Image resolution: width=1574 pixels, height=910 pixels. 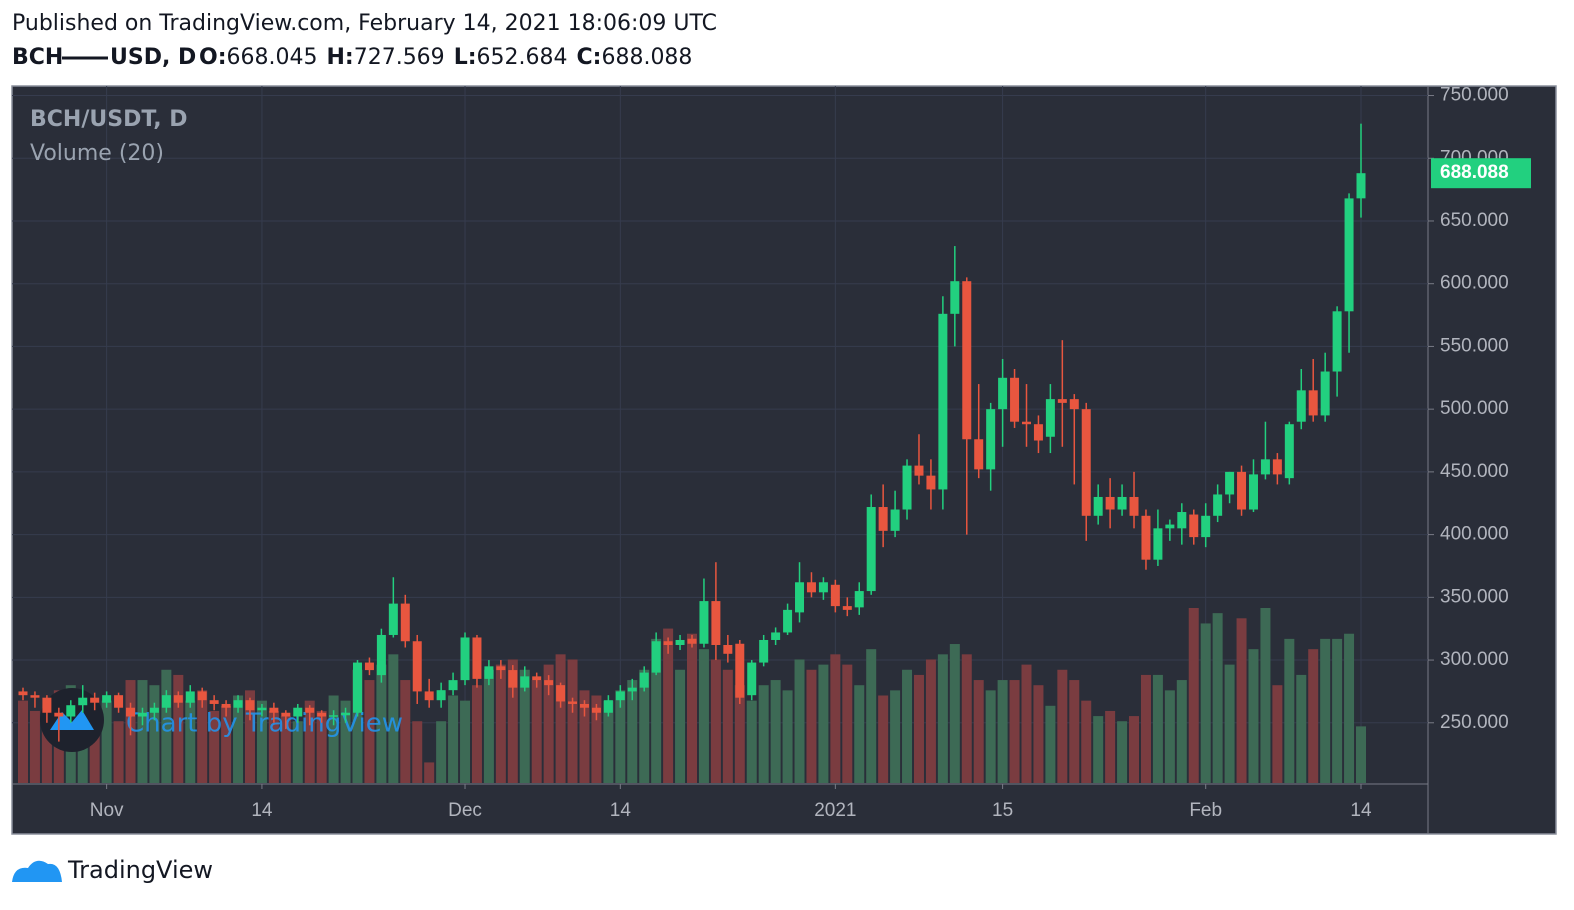 I want to click on ohlc-key: H:, so click(x=339, y=57).